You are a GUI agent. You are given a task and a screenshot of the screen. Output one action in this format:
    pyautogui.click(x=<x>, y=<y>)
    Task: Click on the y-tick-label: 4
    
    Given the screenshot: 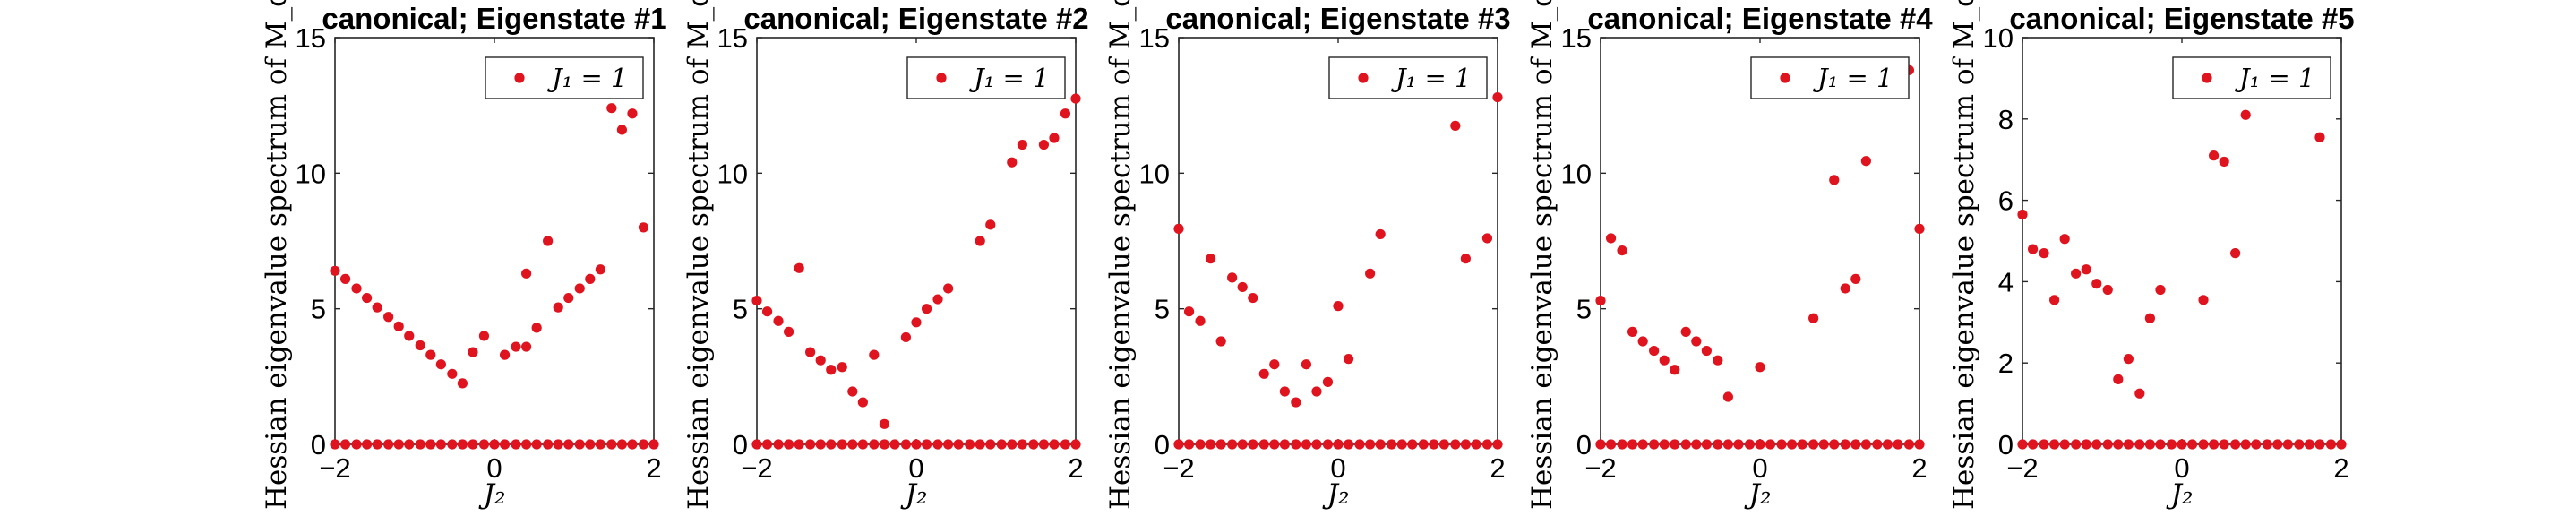 What is the action you would take?
    pyautogui.click(x=2006, y=281)
    